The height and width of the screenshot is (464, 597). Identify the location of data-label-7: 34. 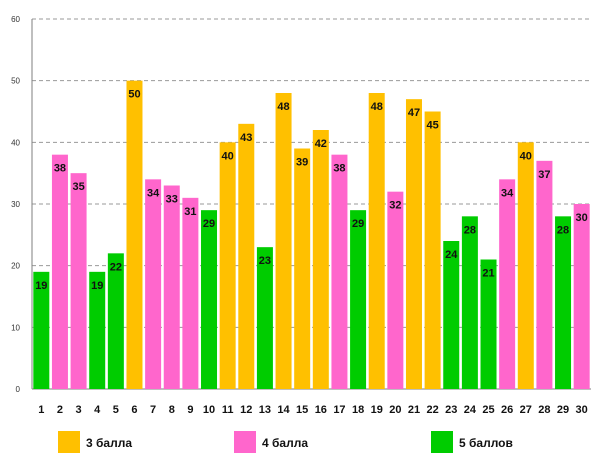
(153, 193).